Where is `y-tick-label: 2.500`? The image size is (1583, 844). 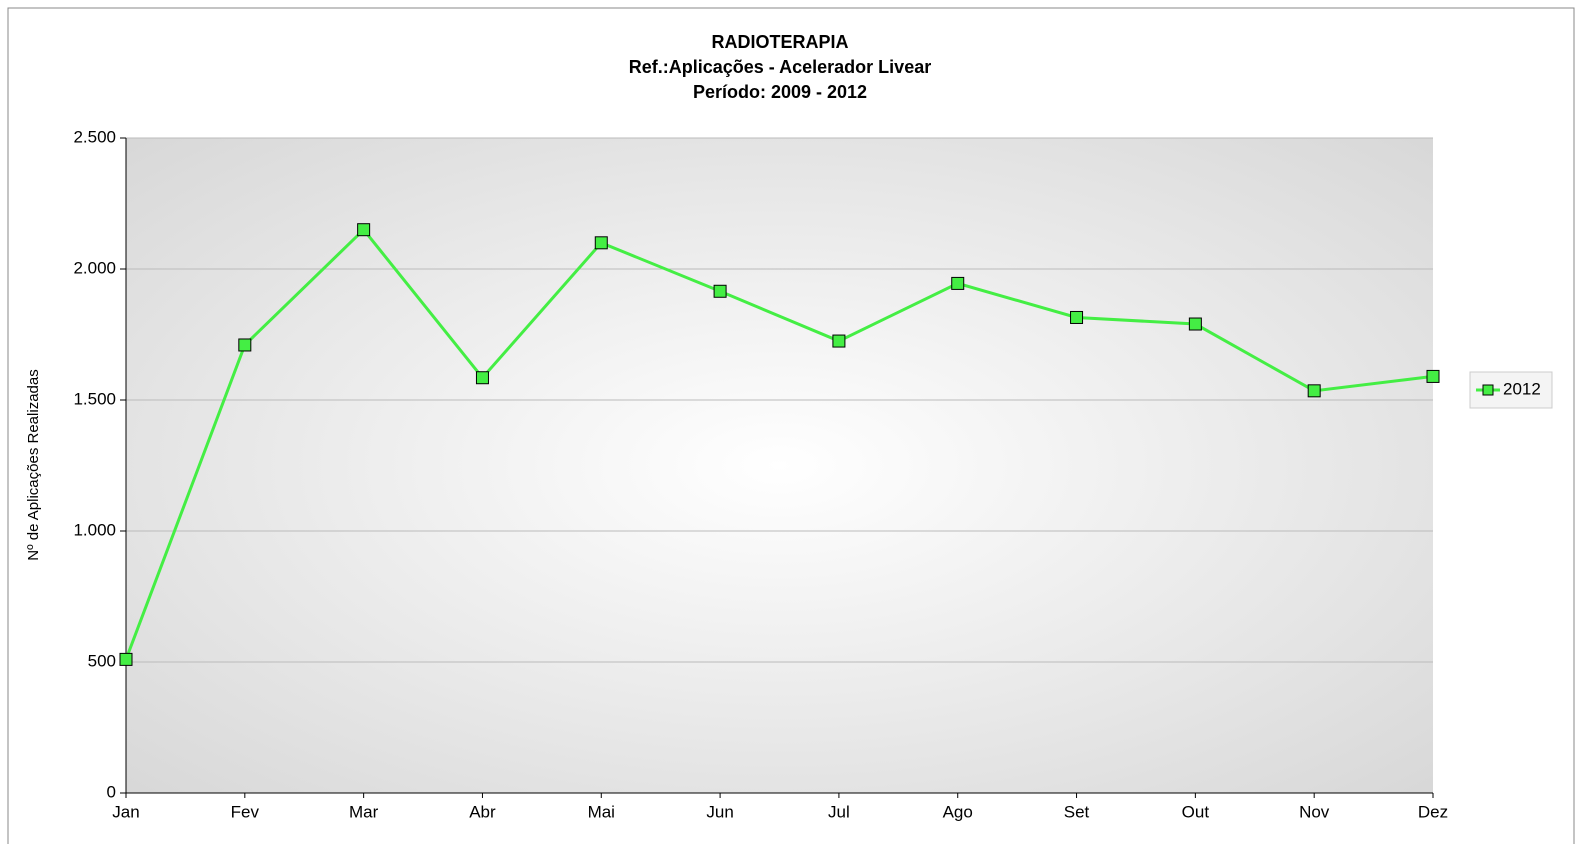
y-tick-label: 2.500 is located at coordinates (94, 136).